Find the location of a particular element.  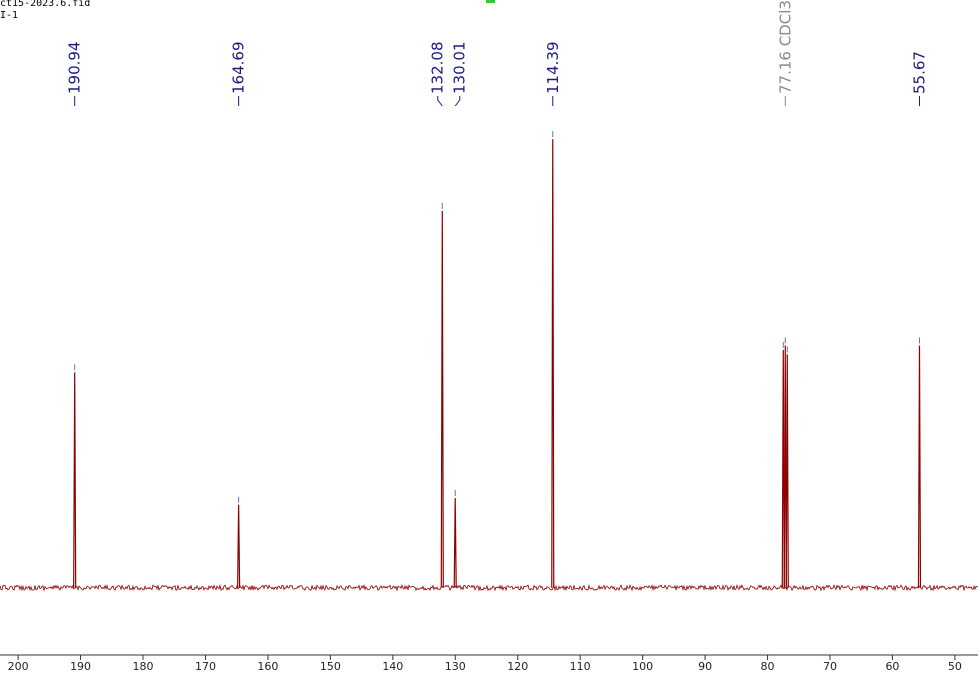

baseline-noise is located at coordinates (489, 587).